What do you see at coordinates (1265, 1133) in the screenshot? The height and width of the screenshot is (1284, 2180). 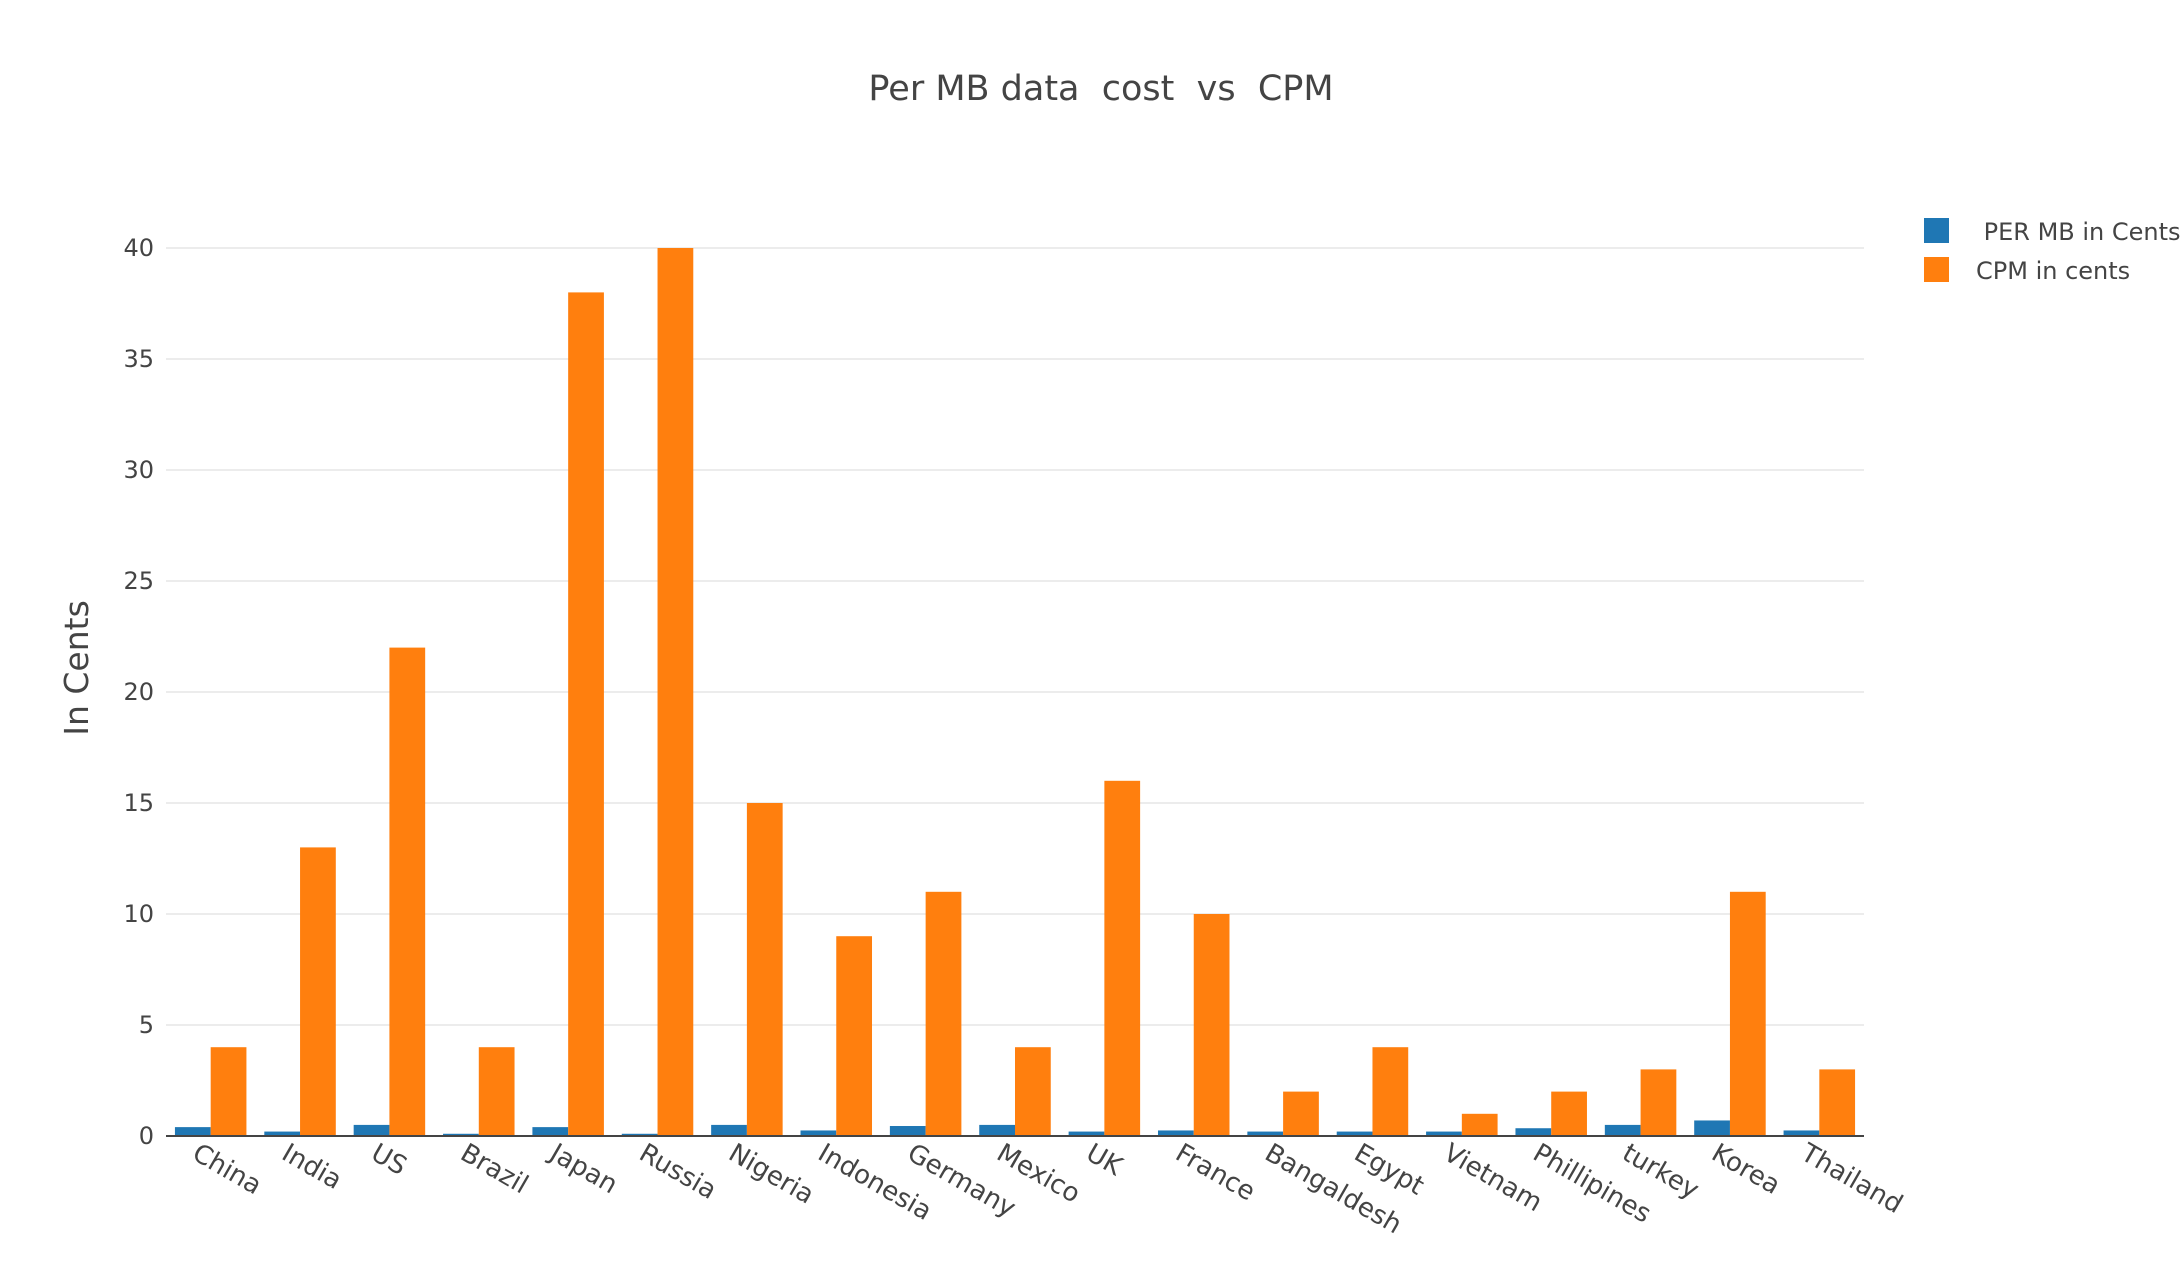 I see `bar-per-mb-in-cents-bangaldesh` at bounding box center [1265, 1133].